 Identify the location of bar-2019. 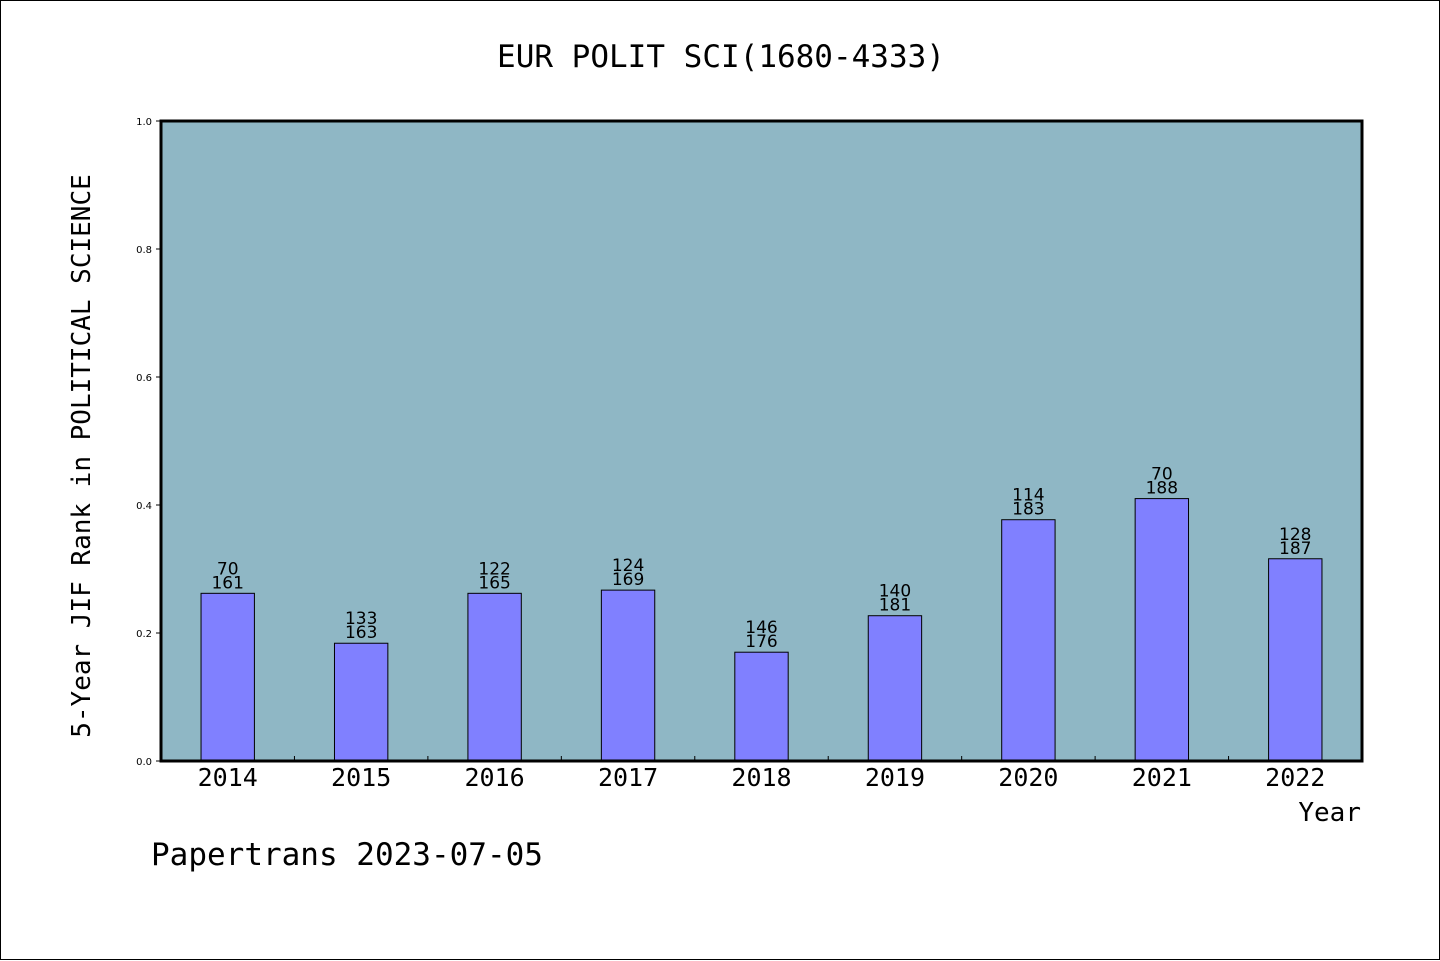
(895, 688).